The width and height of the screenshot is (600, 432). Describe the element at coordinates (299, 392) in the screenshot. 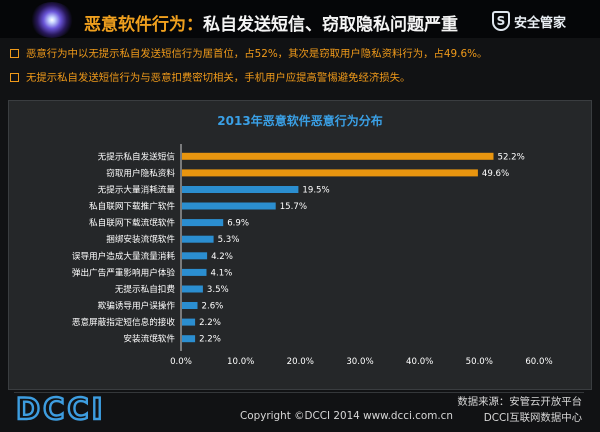

I see `footer-divider` at that location.